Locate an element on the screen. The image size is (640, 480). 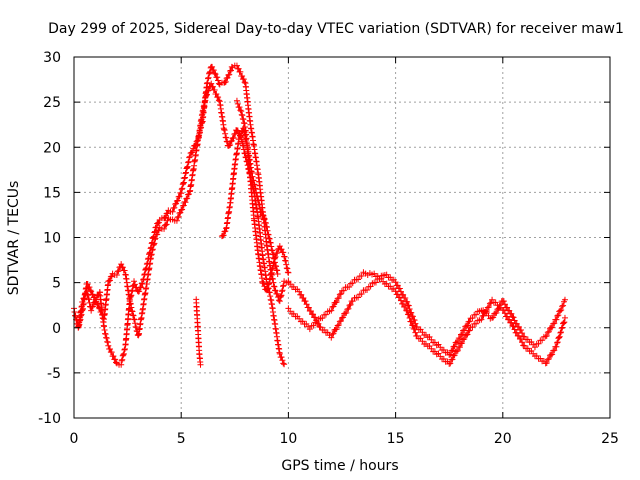
x-axis-label: GPS time / hours is located at coordinates (339, 466).